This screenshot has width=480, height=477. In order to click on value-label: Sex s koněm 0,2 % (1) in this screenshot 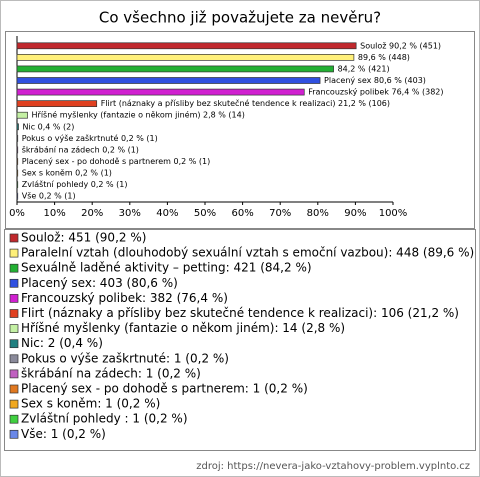, I will do `click(67, 173)`.